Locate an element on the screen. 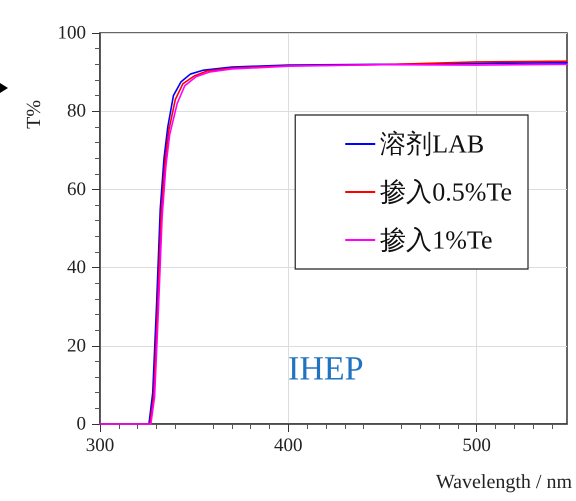 The image size is (576, 501). legend-label: 掺入1%Te is located at coordinates (436, 240).